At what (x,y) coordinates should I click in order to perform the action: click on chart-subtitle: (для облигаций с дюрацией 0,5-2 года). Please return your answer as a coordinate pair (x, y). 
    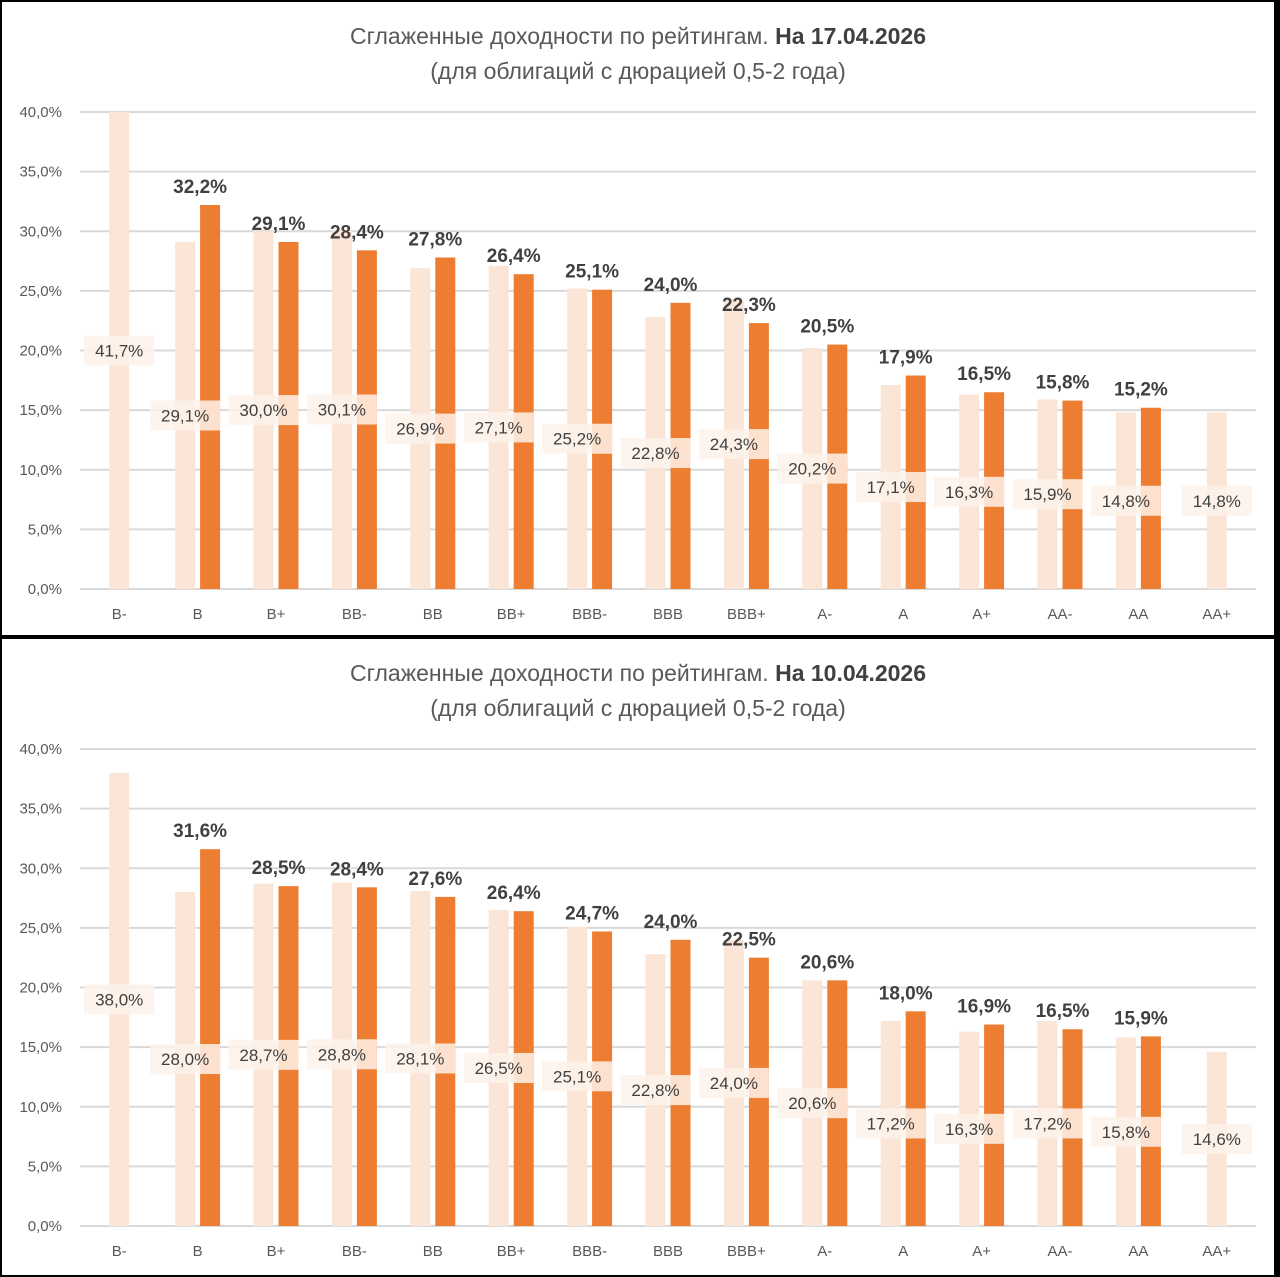
    Looking at the image, I should click on (638, 71).